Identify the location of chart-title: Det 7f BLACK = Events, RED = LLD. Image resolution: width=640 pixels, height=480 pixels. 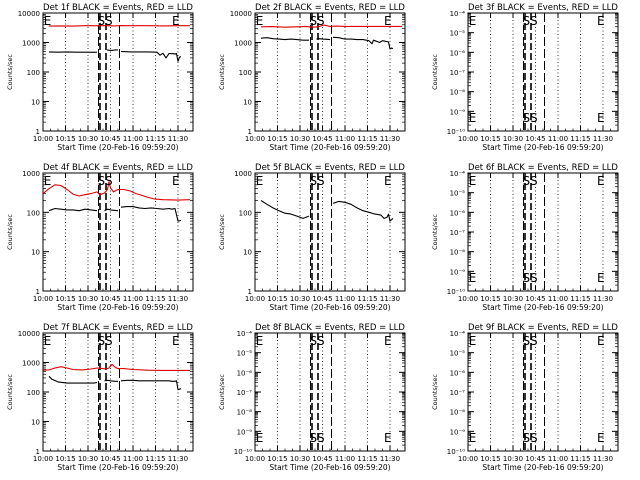
(118, 328).